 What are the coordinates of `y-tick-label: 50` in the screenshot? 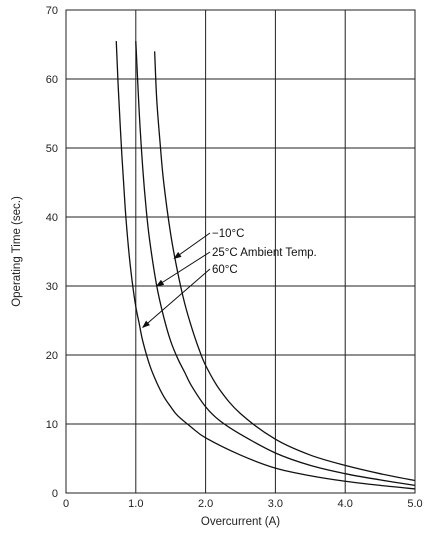 It's located at (52, 149).